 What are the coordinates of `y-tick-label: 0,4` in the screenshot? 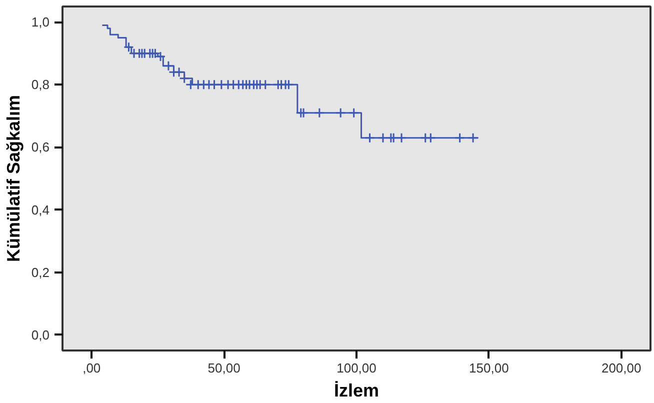 It's located at (40, 210).